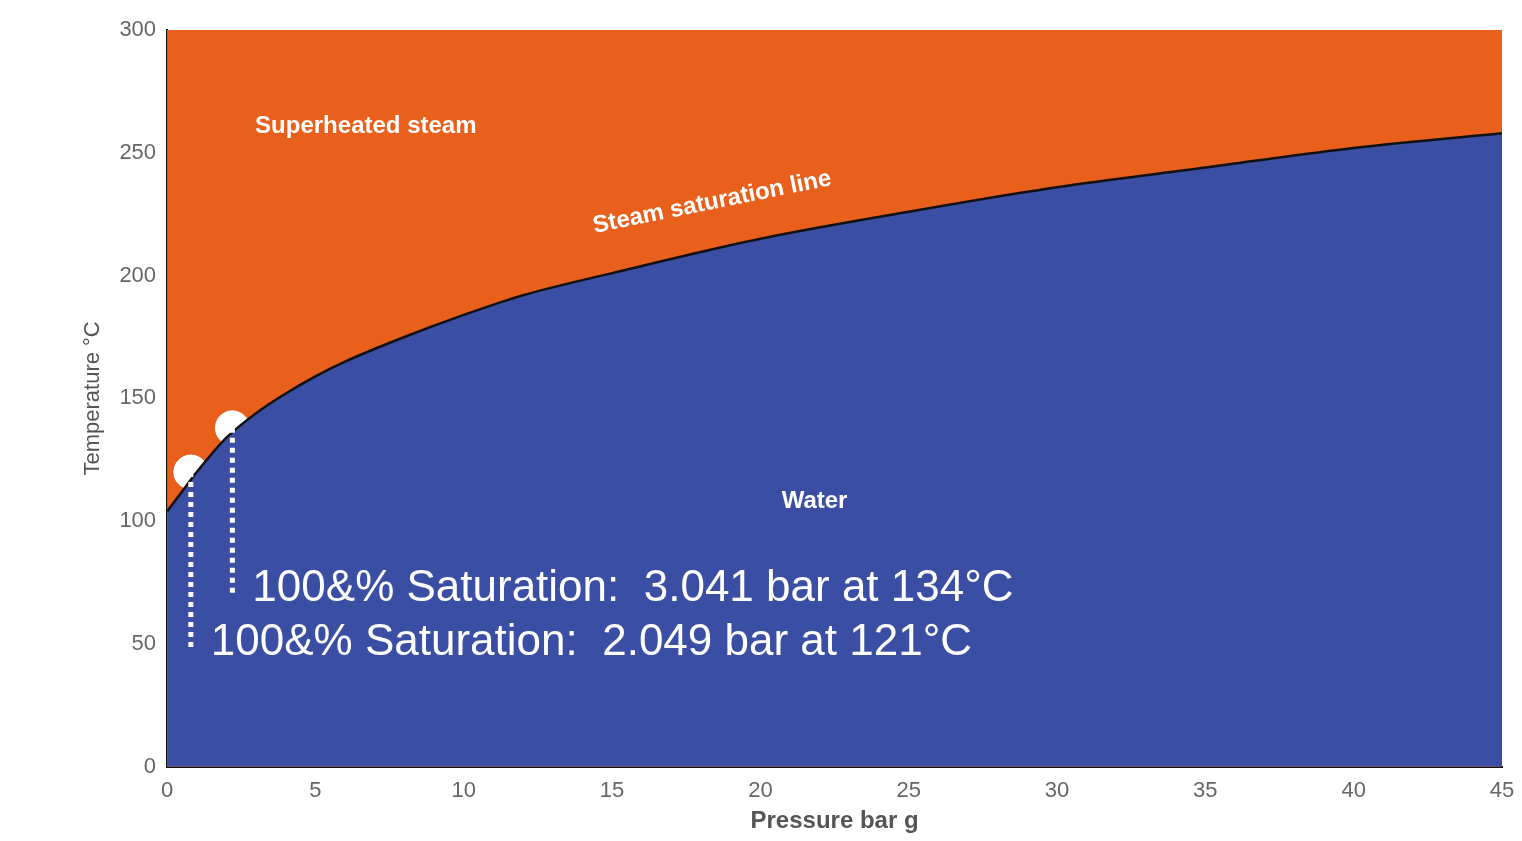 Image resolution: width=1522 pixels, height=841 pixels. I want to click on y-tick-label: 250, so click(138, 151).